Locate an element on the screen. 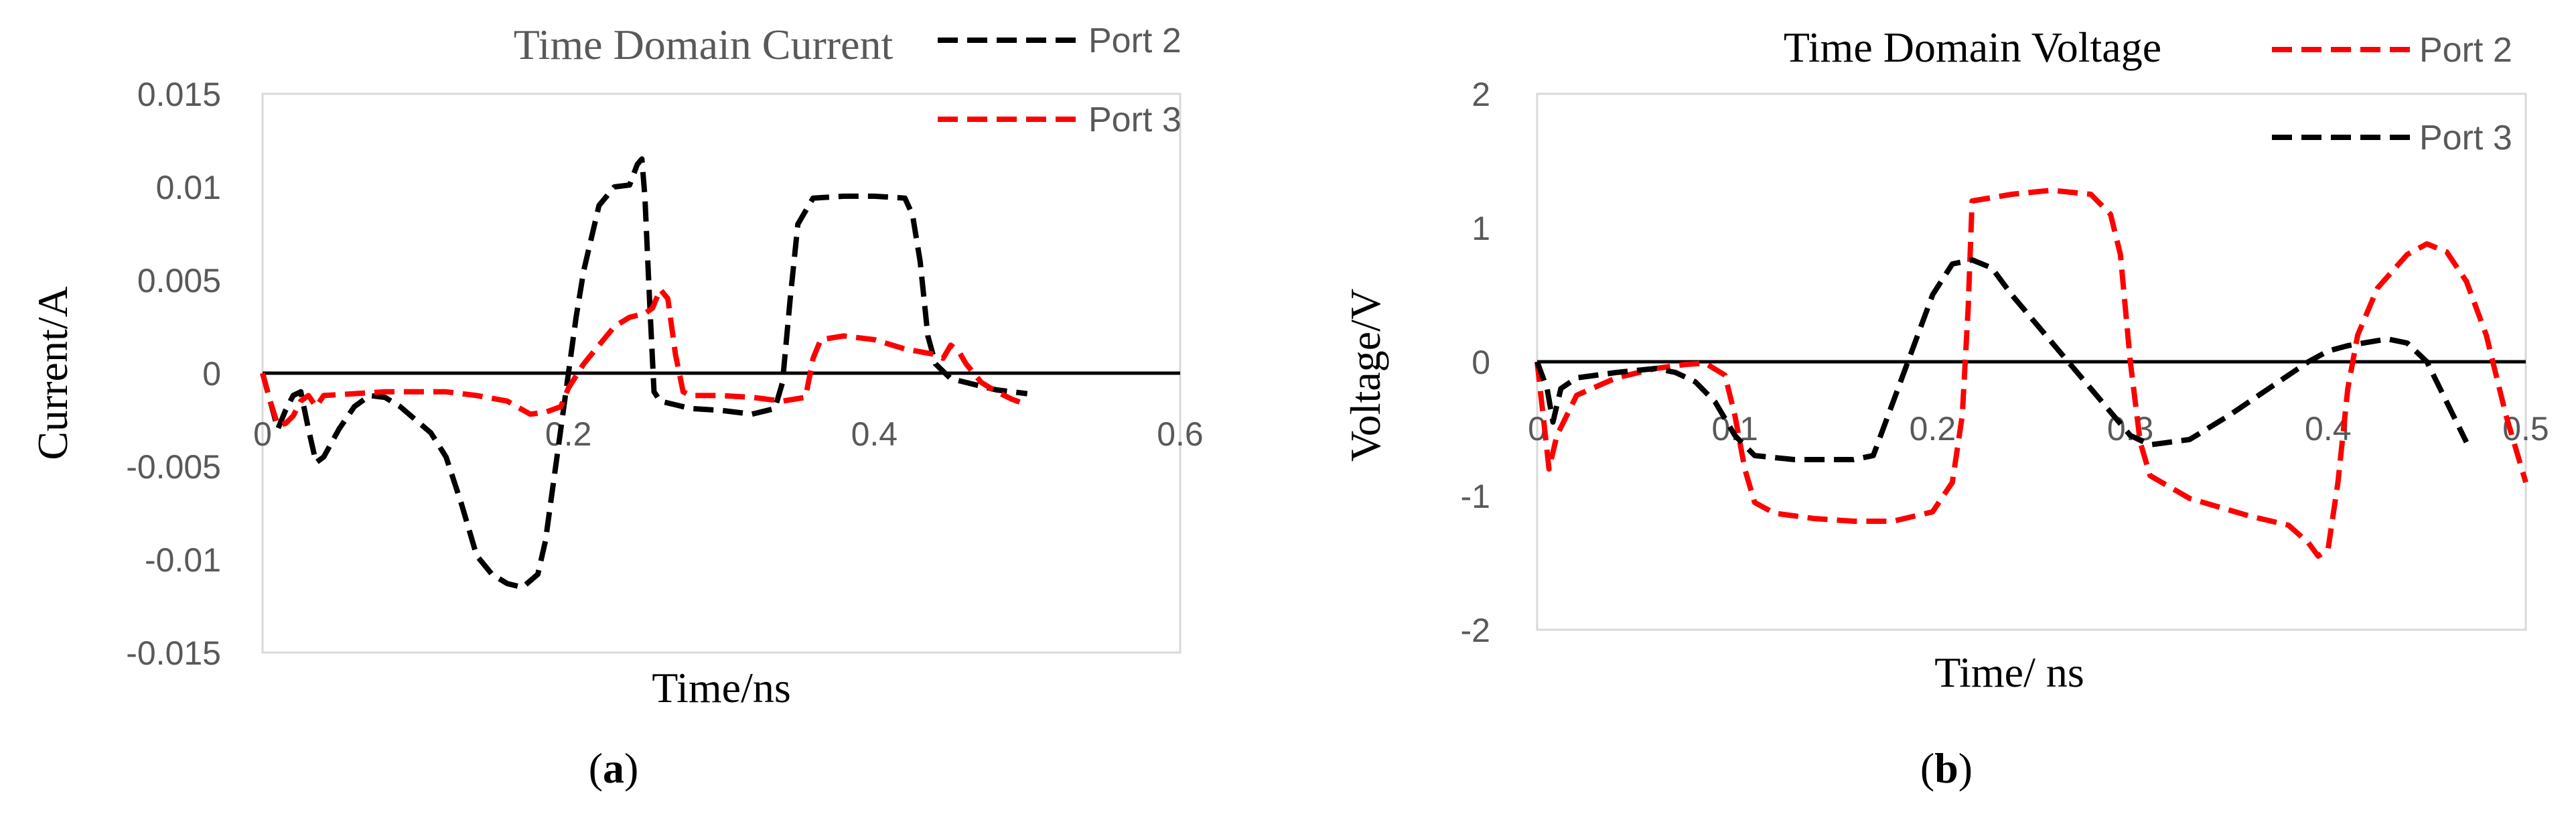 The width and height of the screenshot is (2576, 818). chart-a-x-tick-label: 0.4 is located at coordinates (874, 434).